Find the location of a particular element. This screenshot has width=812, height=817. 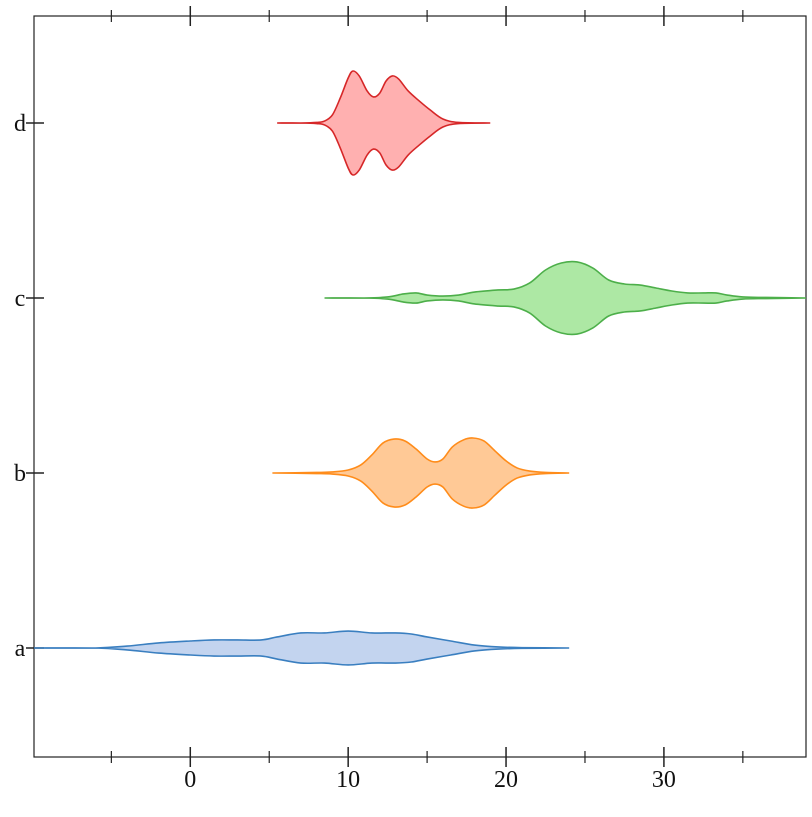

y-tick-label: b is located at coordinates (20, 474).